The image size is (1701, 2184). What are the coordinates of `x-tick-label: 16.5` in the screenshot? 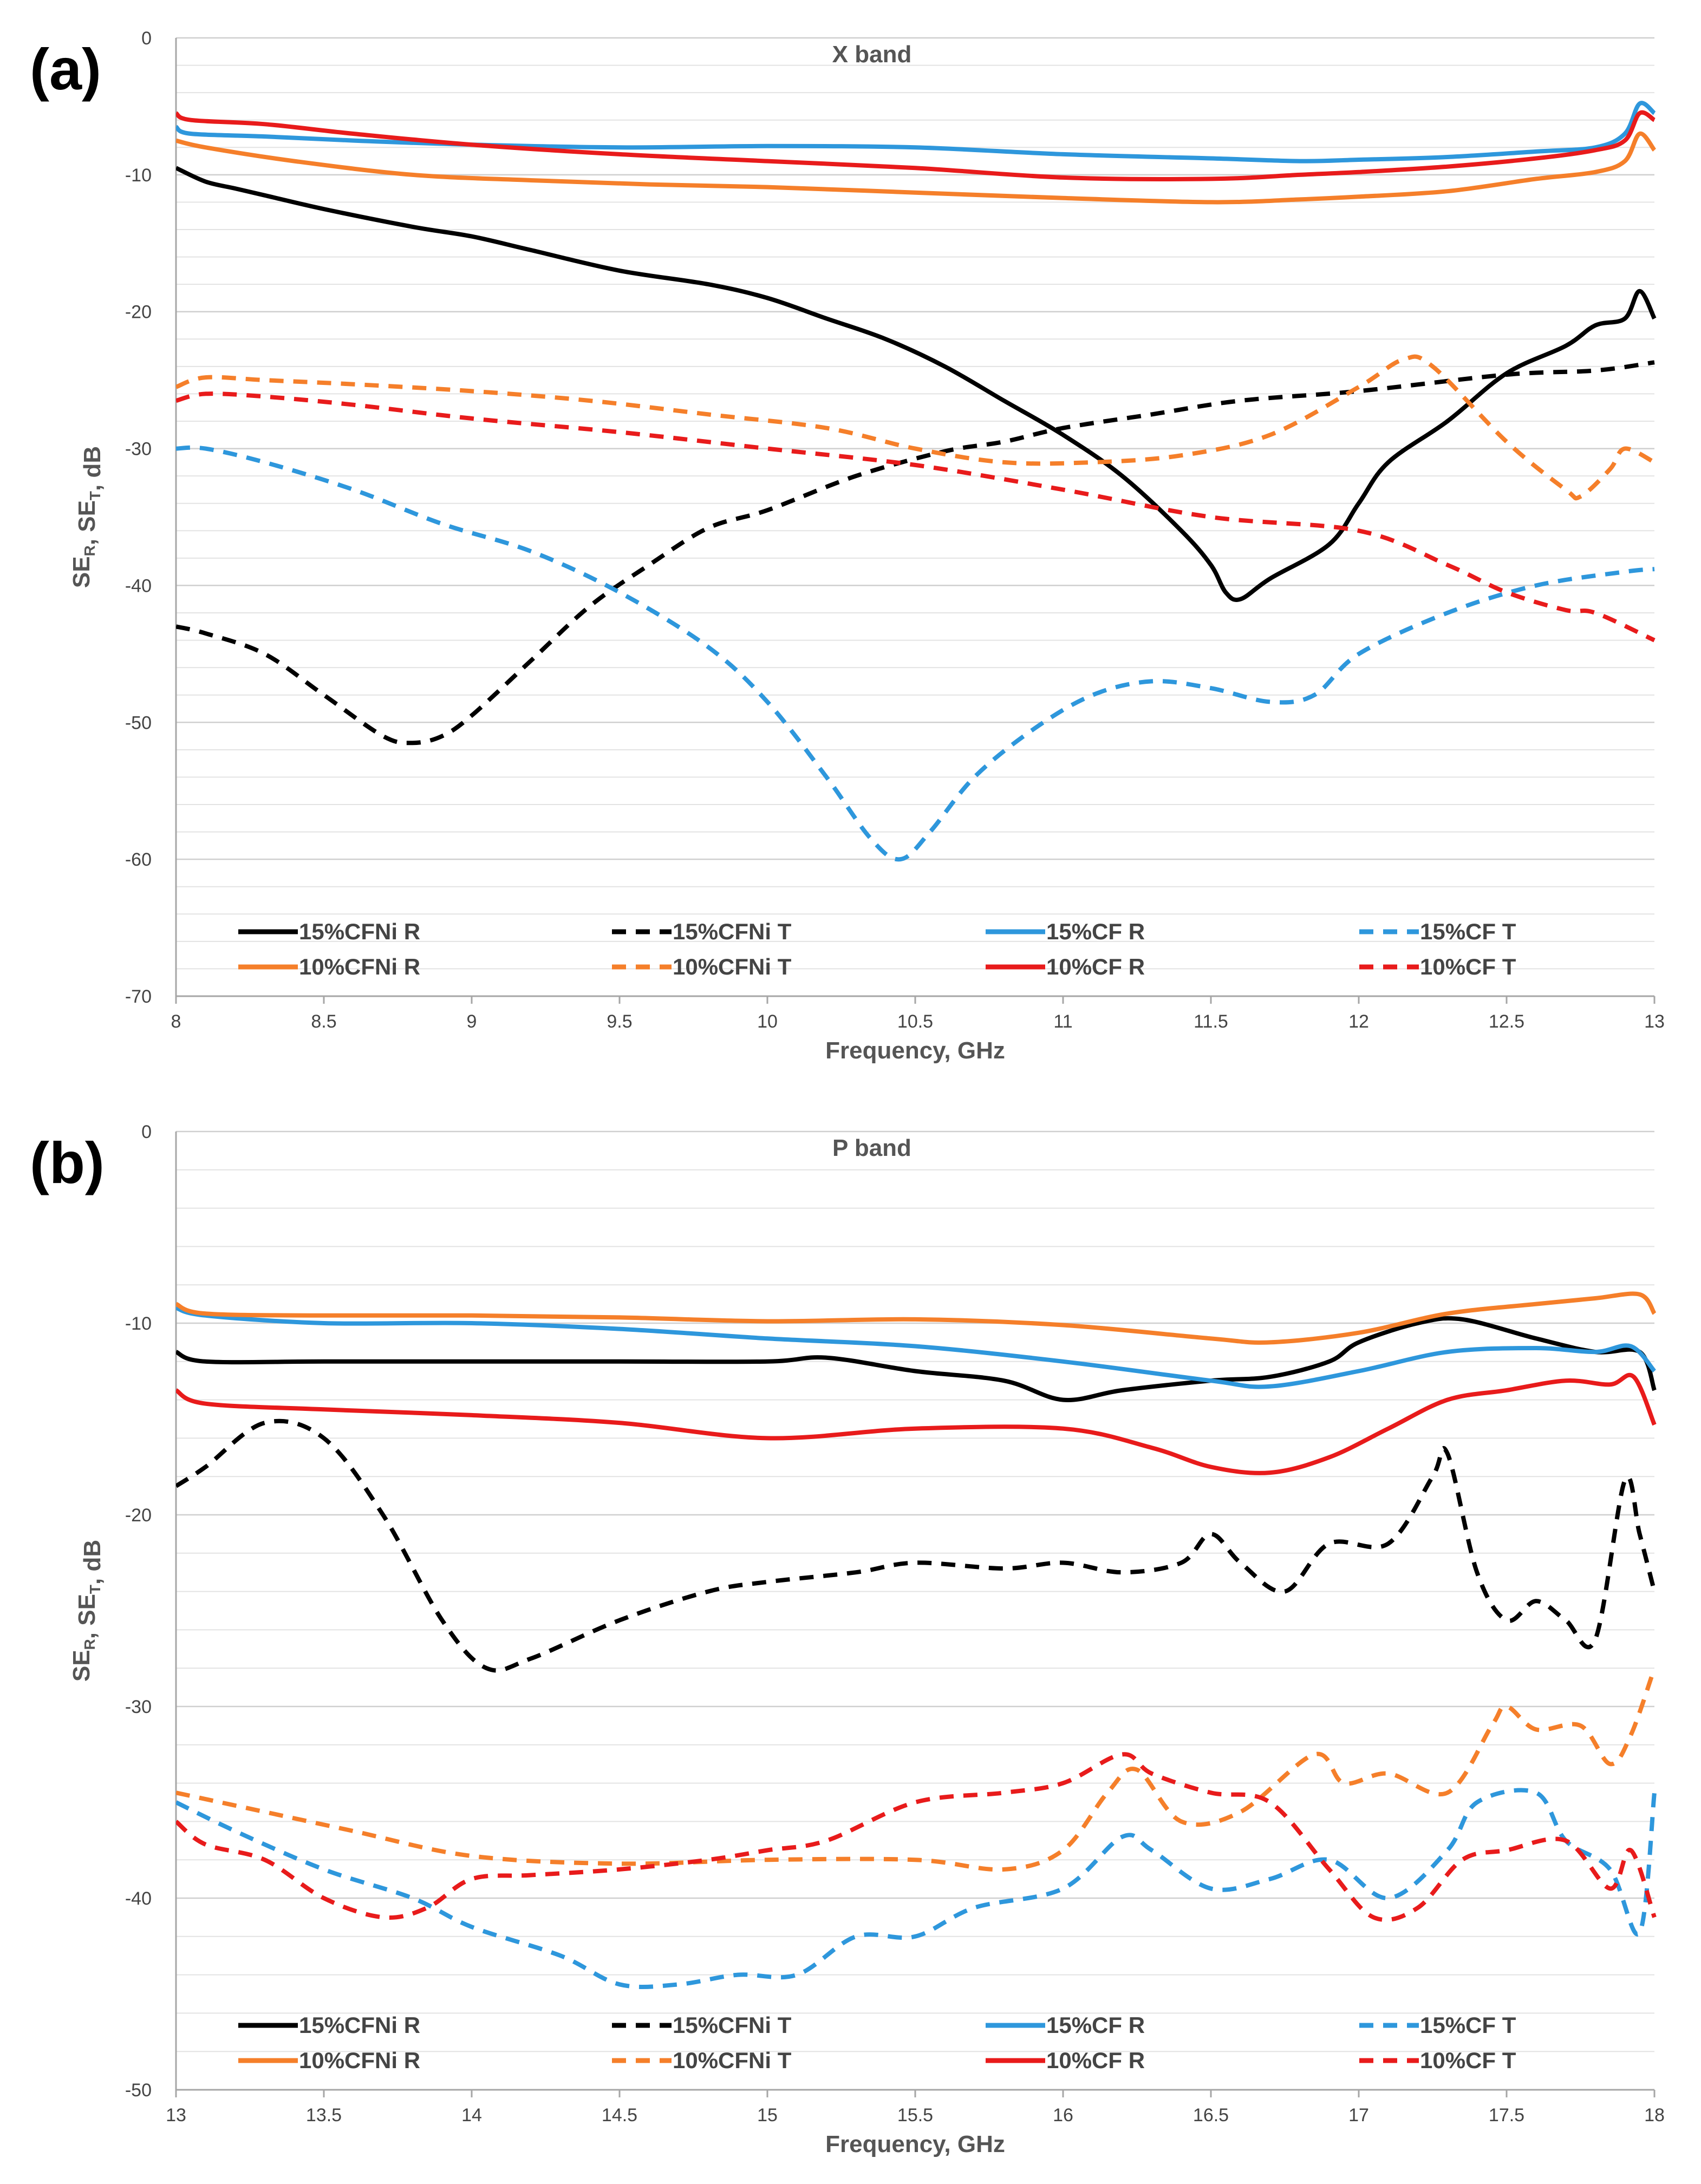 It's located at (1211, 2115).